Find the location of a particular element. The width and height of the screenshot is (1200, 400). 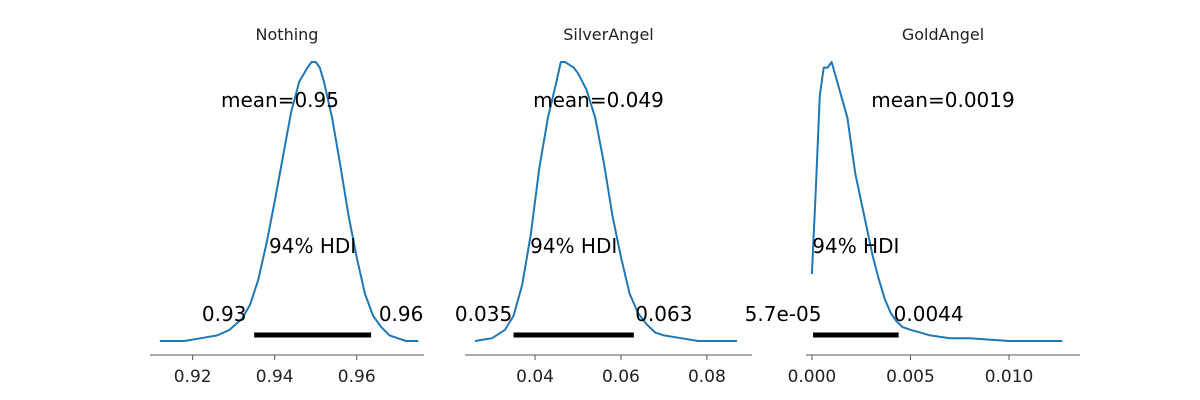

x-tick-label: 0.000 is located at coordinates (812, 377).